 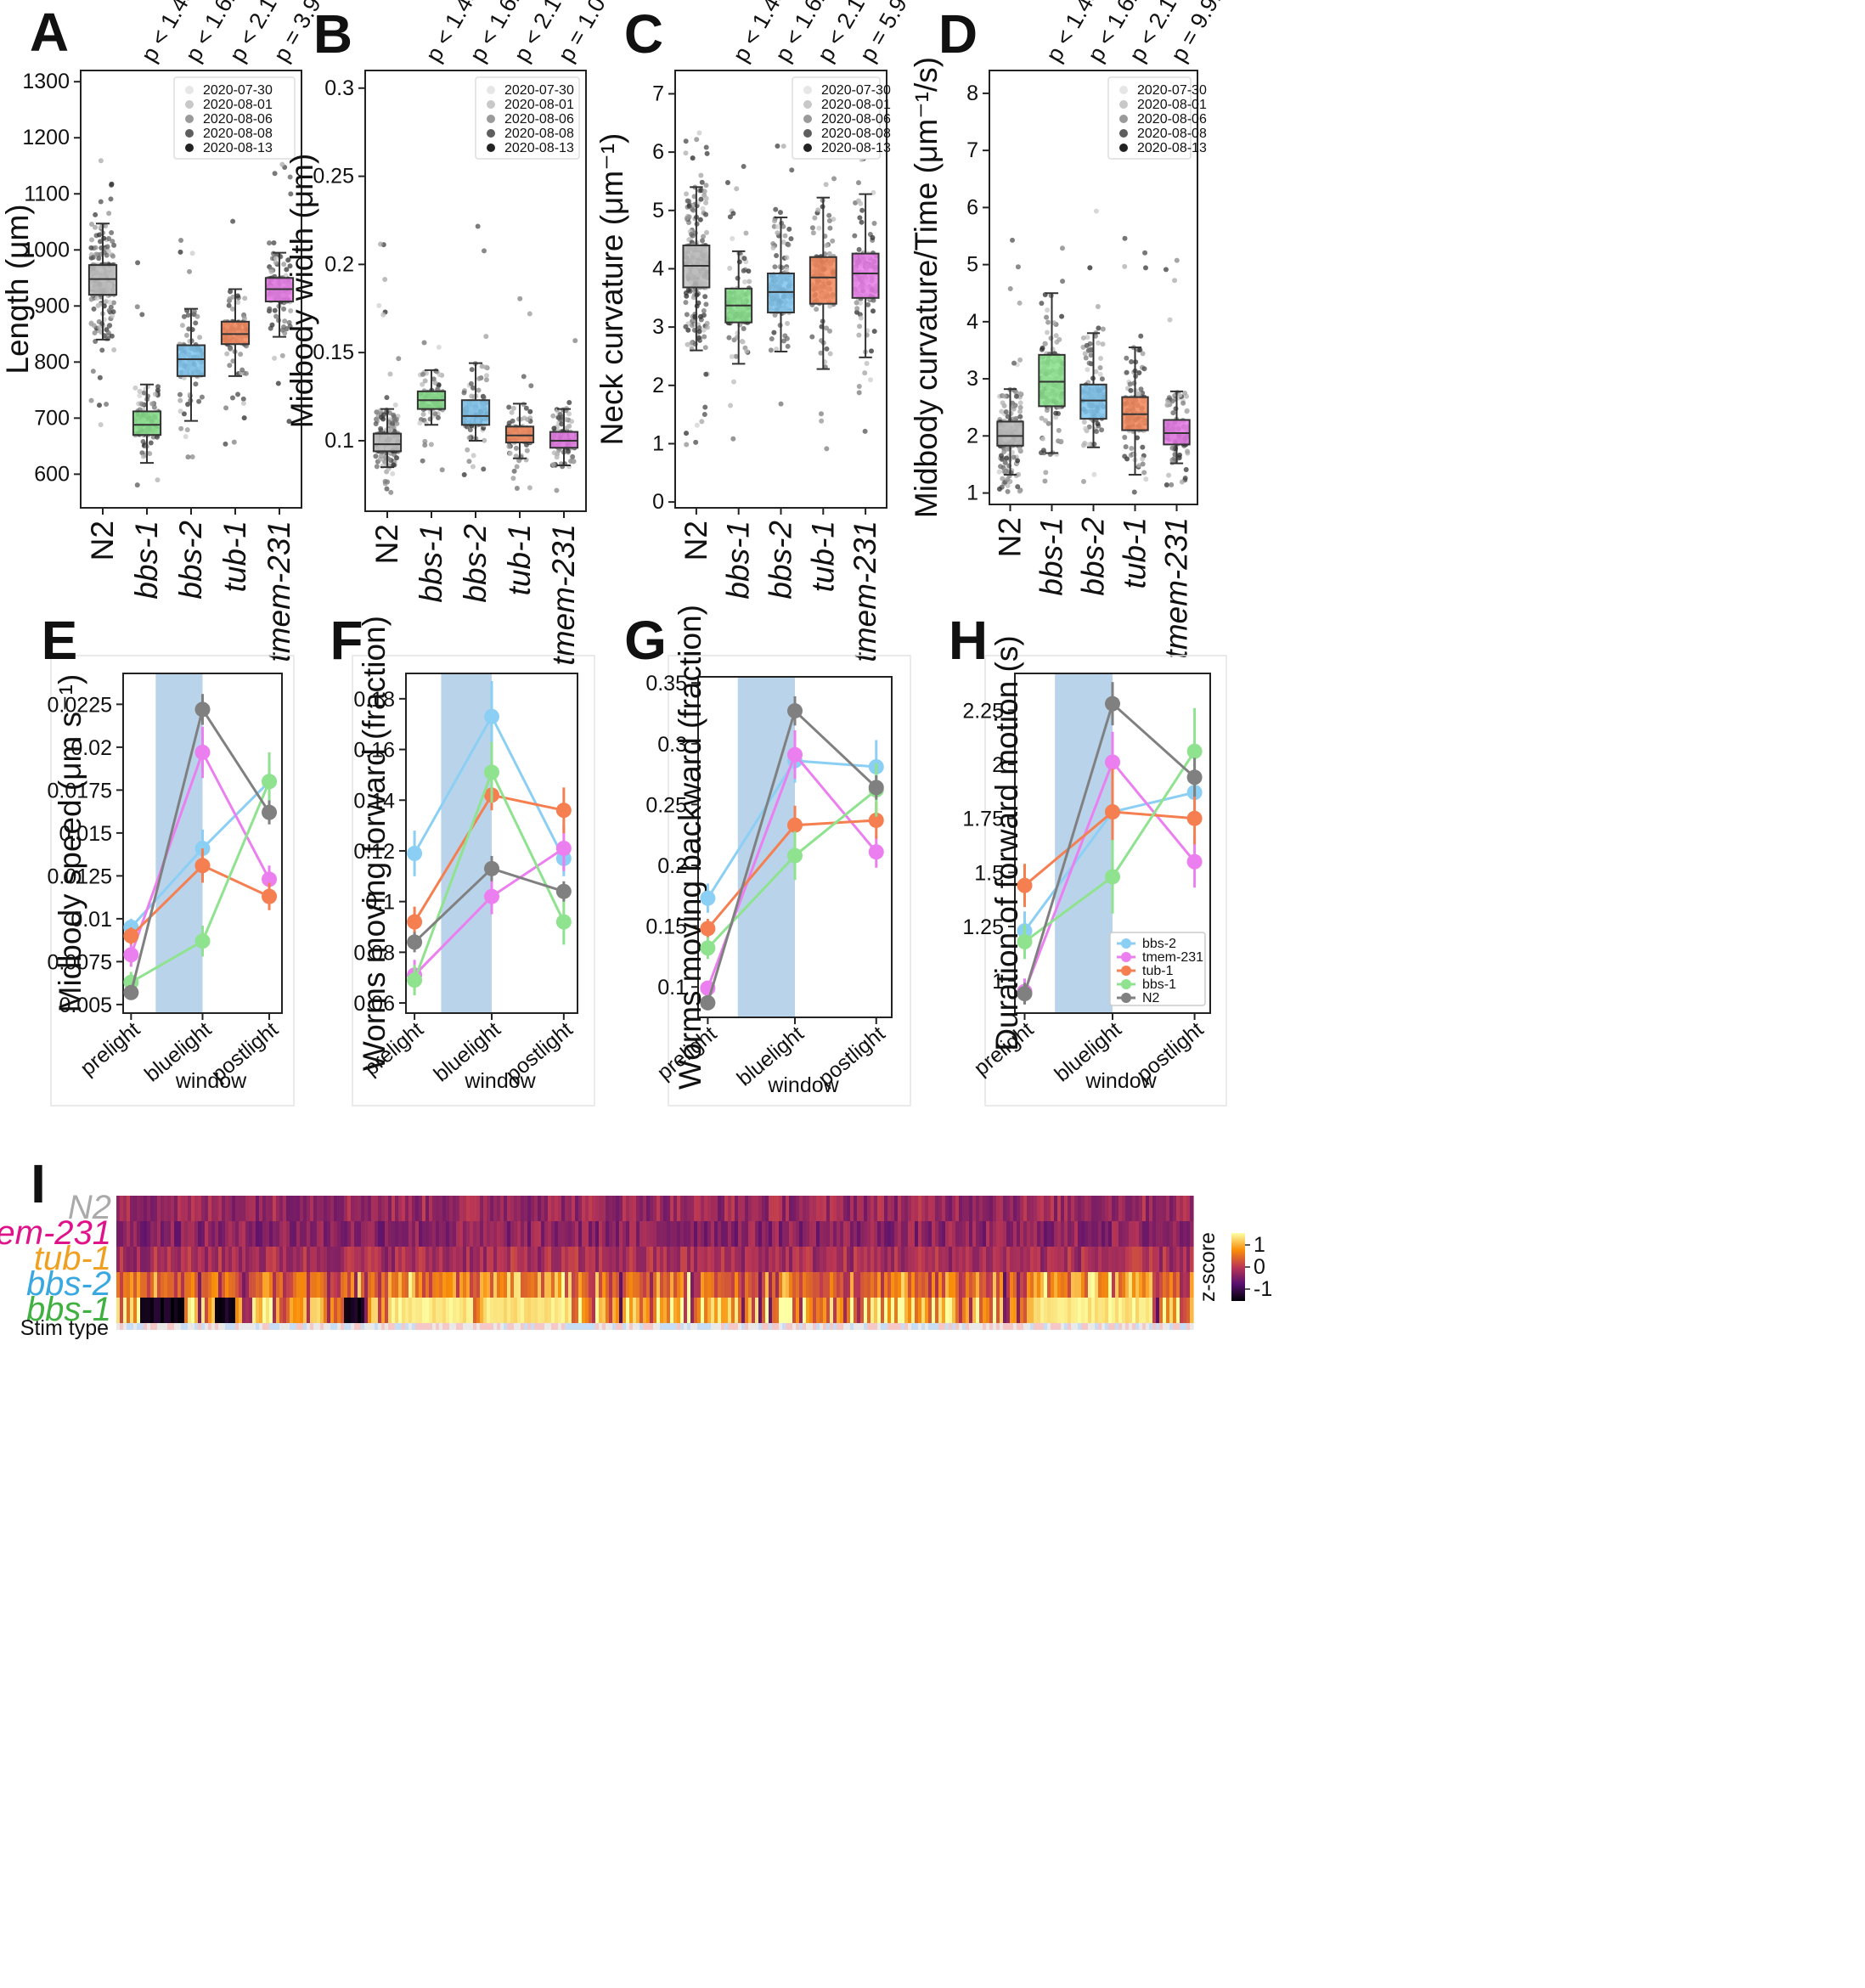 I want to click on y-tick-label: 0.3, so click(x=339, y=88).